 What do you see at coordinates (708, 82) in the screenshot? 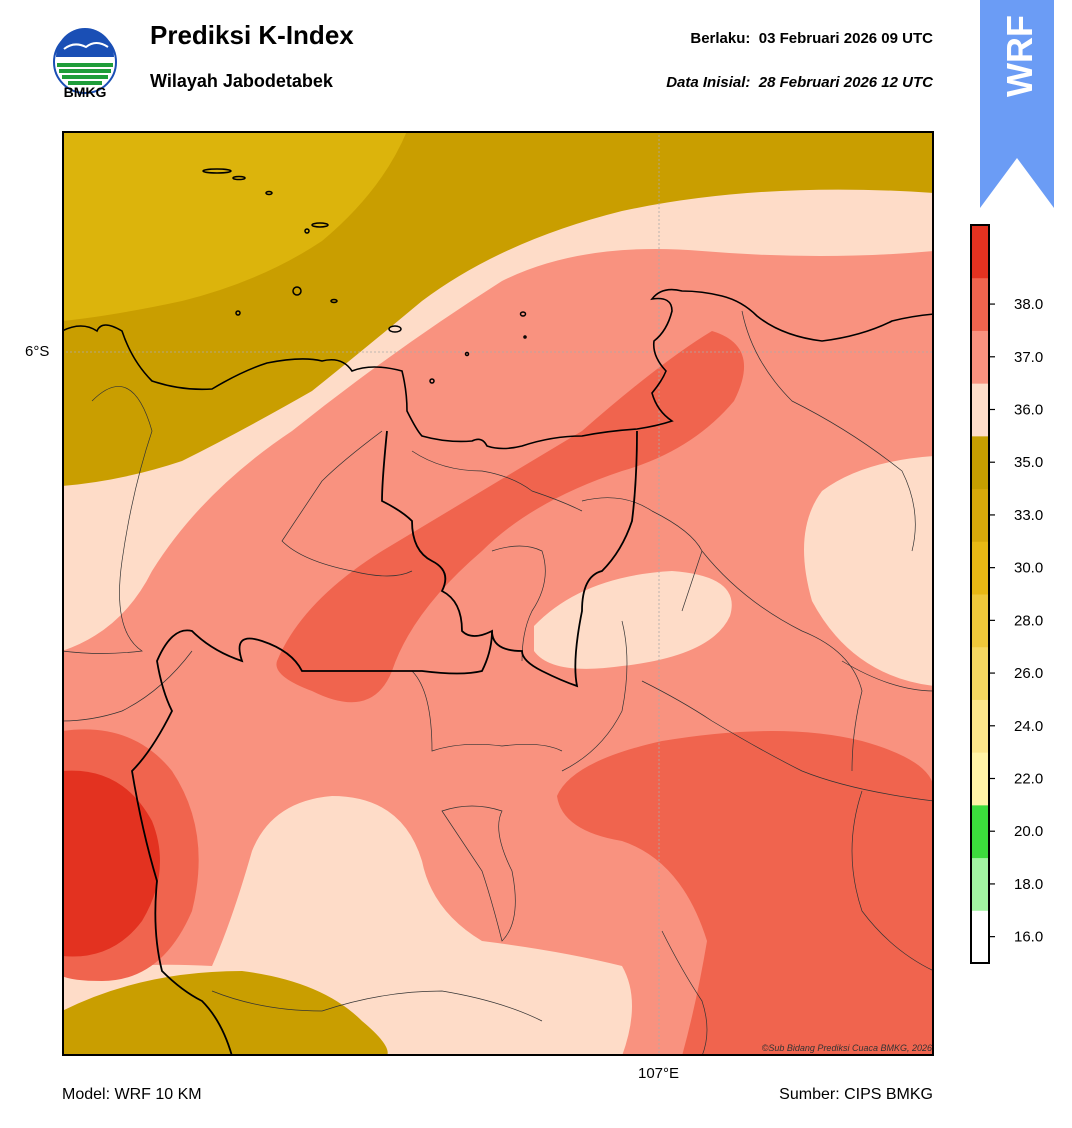
I see `init-label: Data Inisial:` at bounding box center [708, 82].